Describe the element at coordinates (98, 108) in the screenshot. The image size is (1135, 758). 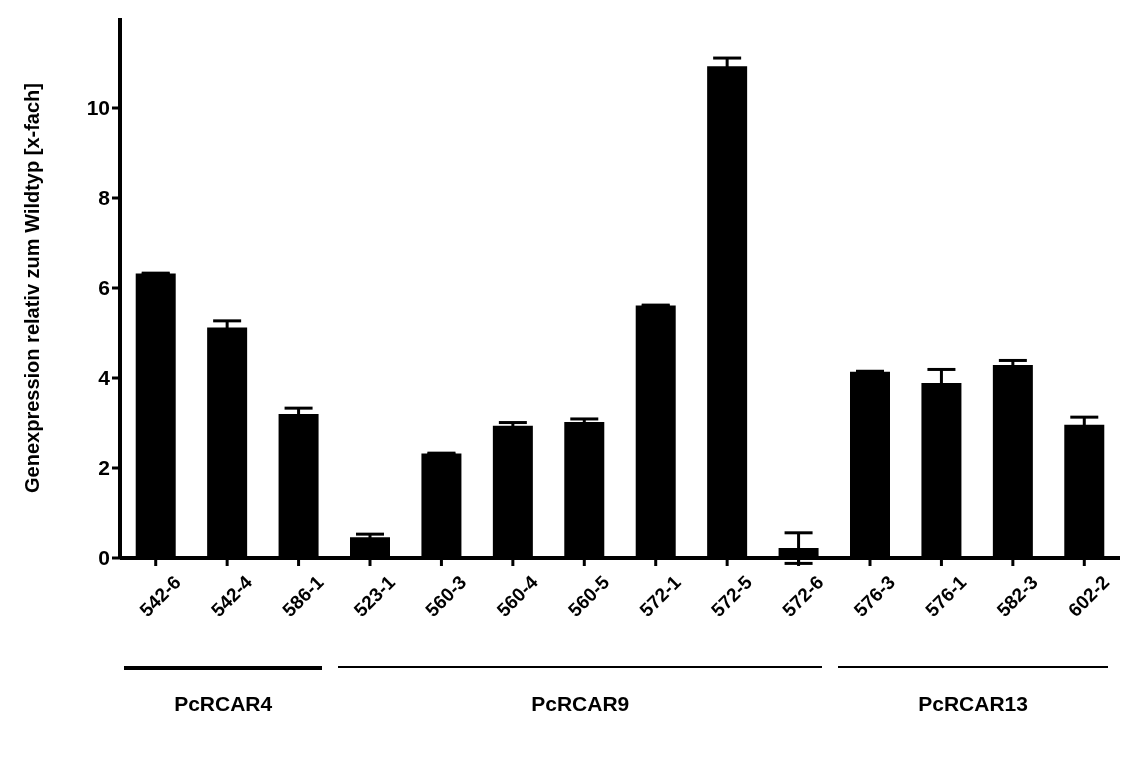
I see `y-tick-label: 10` at that location.